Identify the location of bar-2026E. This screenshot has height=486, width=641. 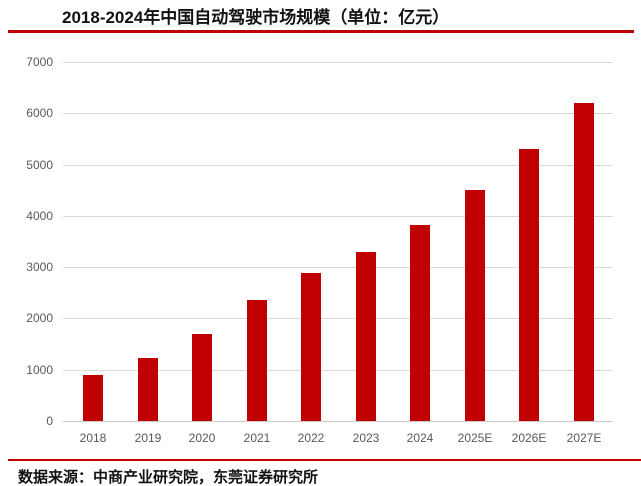
(529, 285).